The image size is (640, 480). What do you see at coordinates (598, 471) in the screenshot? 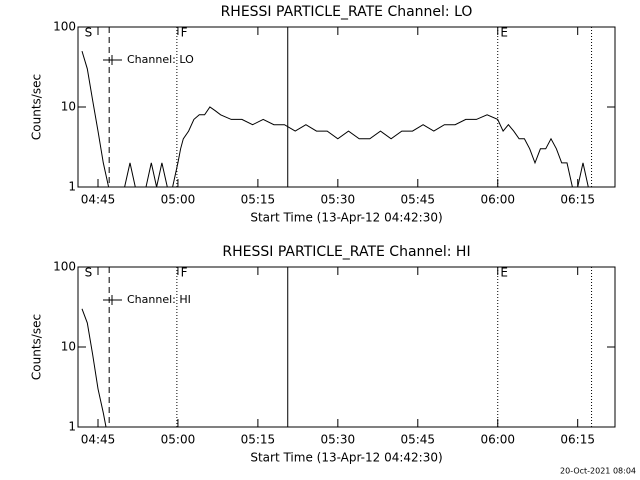
I see `footer: 20-Oct-2021 08:04` at bounding box center [598, 471].